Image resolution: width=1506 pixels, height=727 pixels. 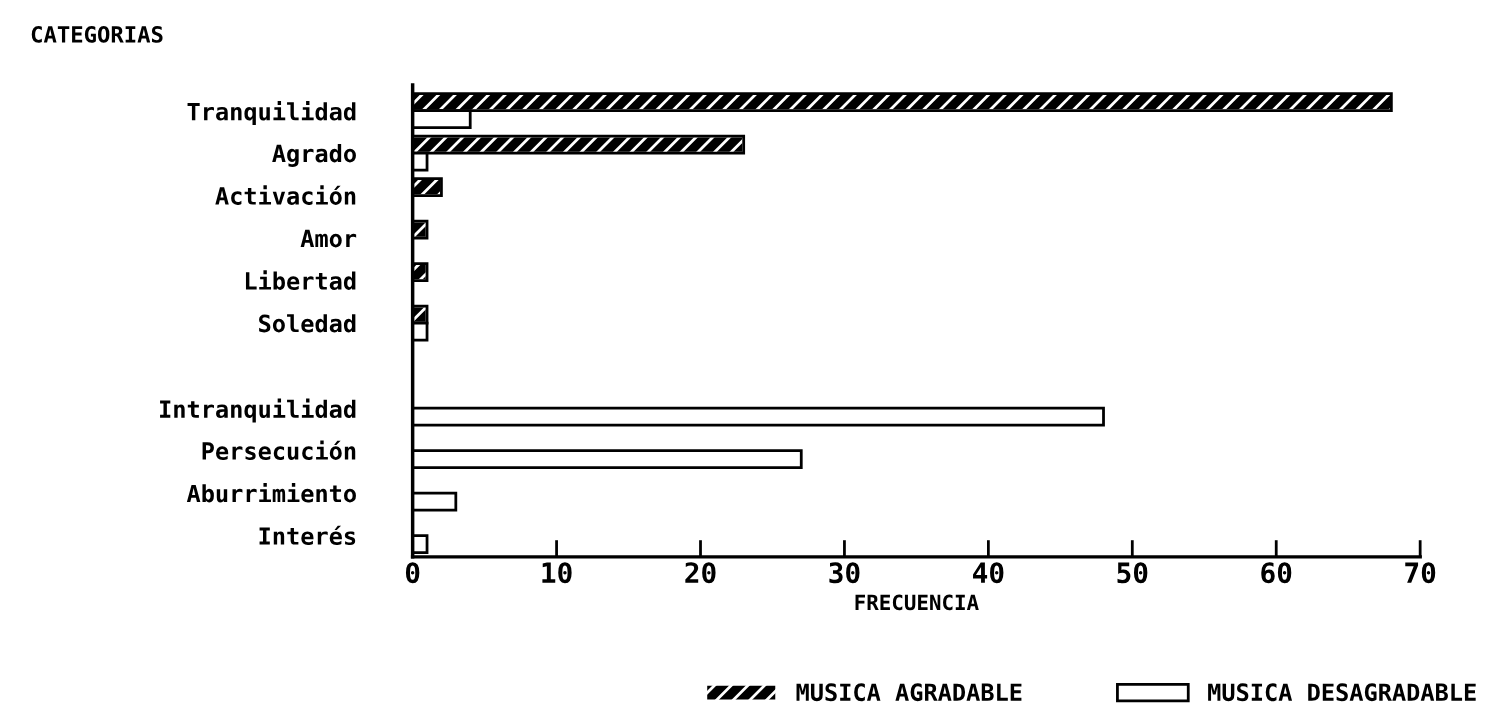 What do you see at coordinates (412, 573) in the screenshot?
I see `x-tick-label: 0` at bounding box center [412, 573].